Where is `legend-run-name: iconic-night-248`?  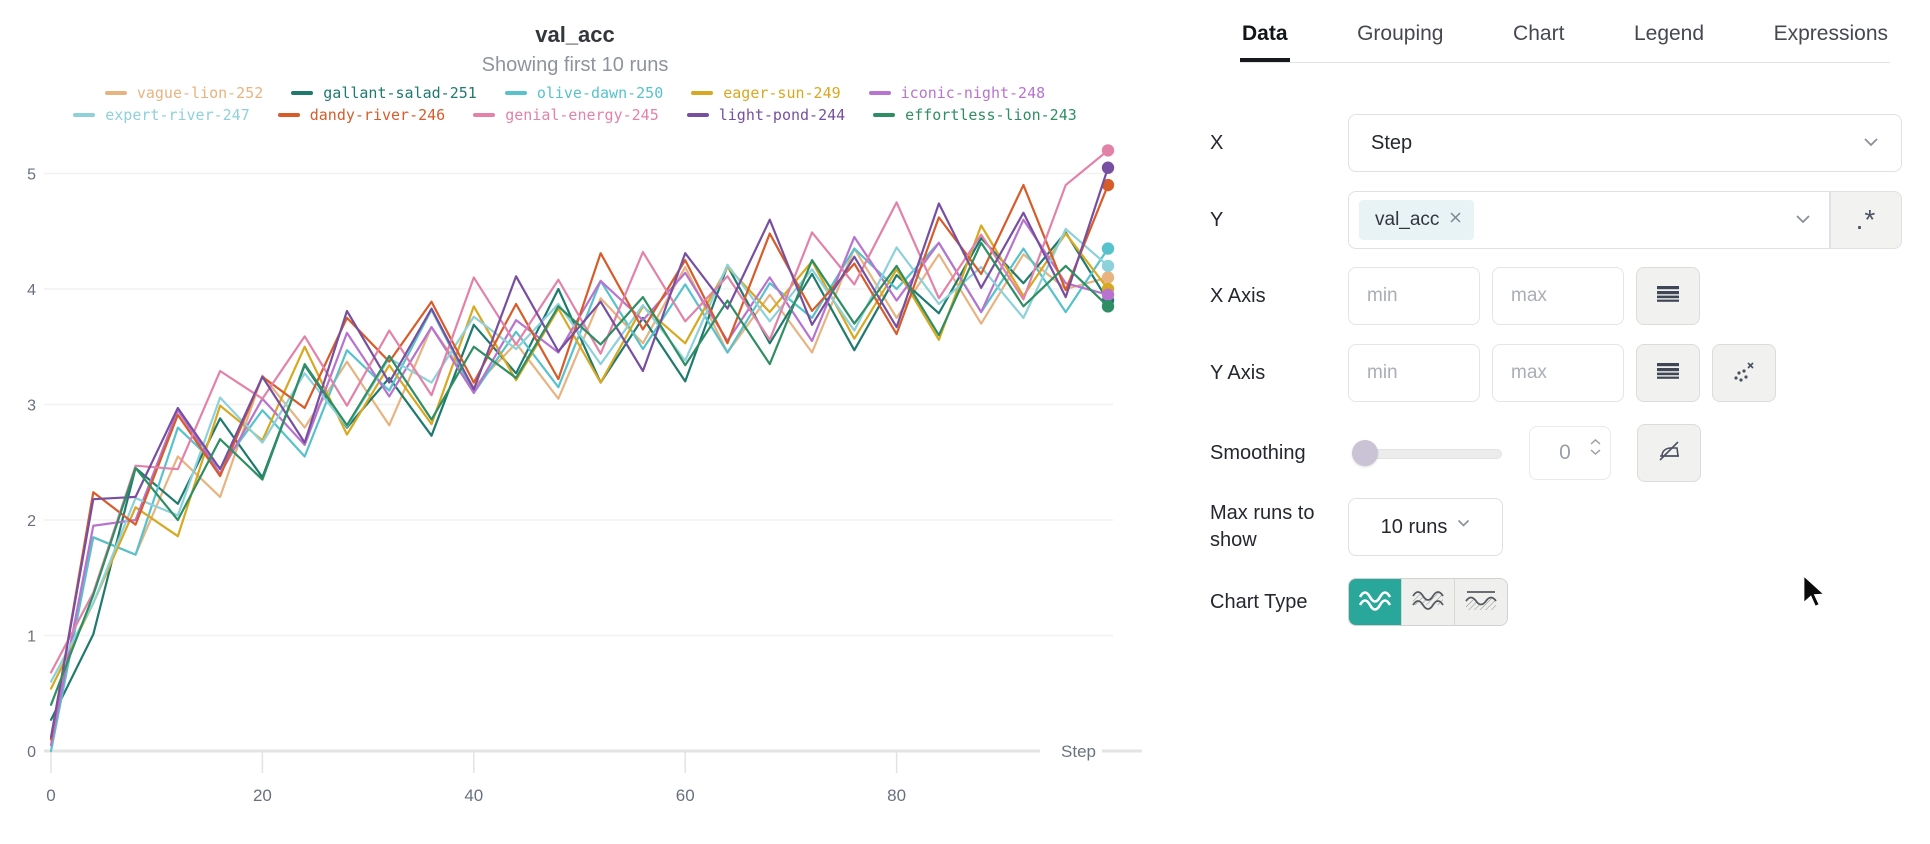
legend-run-name: iconic-night-248 is located at coordinates (973, 93).